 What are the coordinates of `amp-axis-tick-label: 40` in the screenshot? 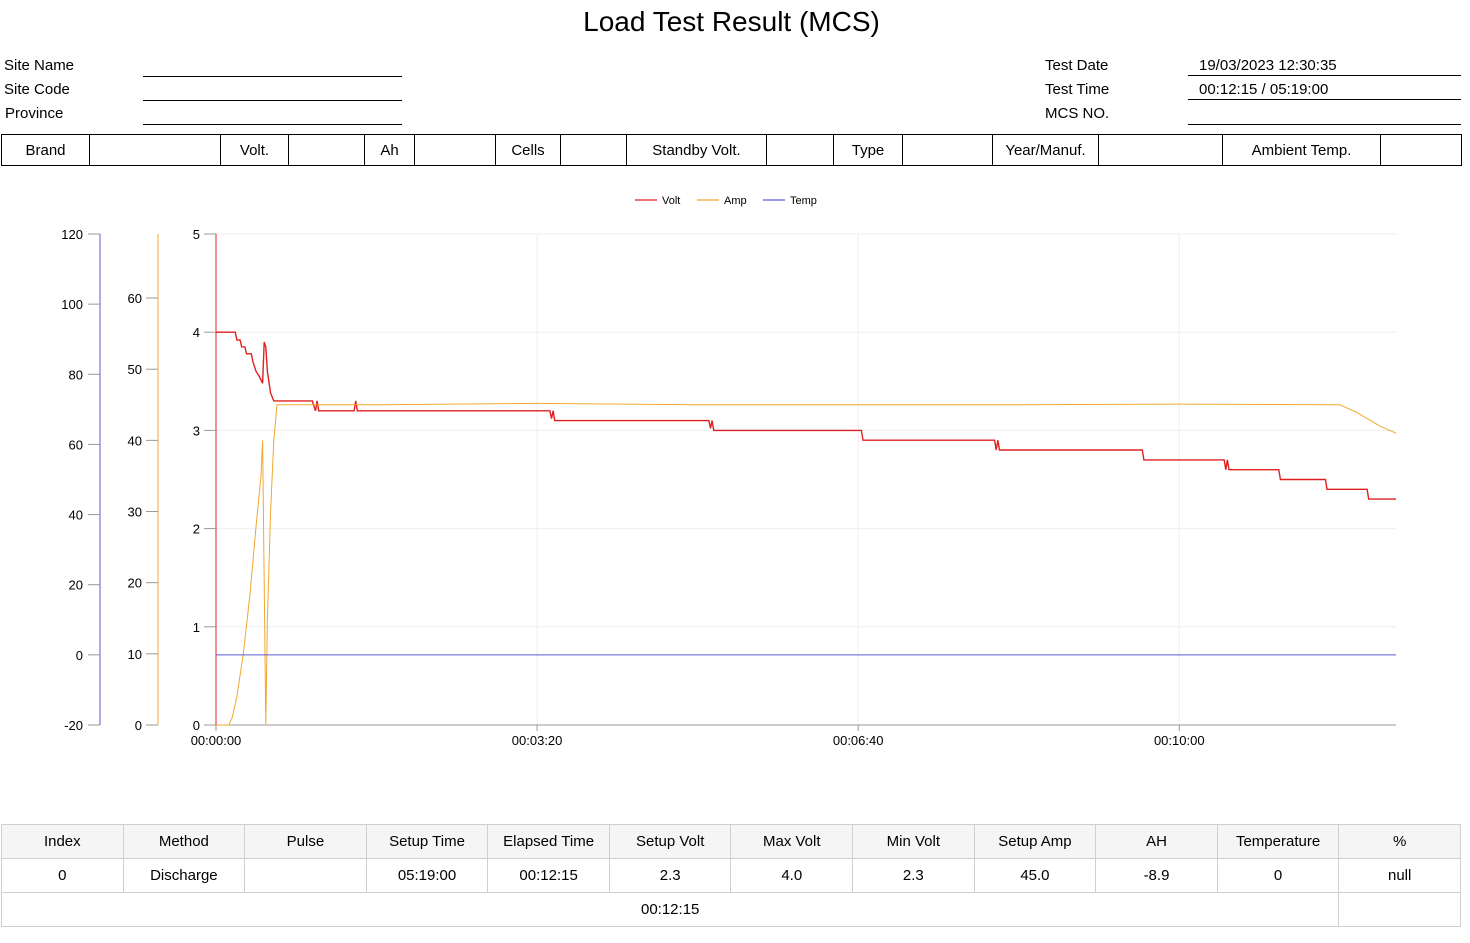 It's located at (135, 440).